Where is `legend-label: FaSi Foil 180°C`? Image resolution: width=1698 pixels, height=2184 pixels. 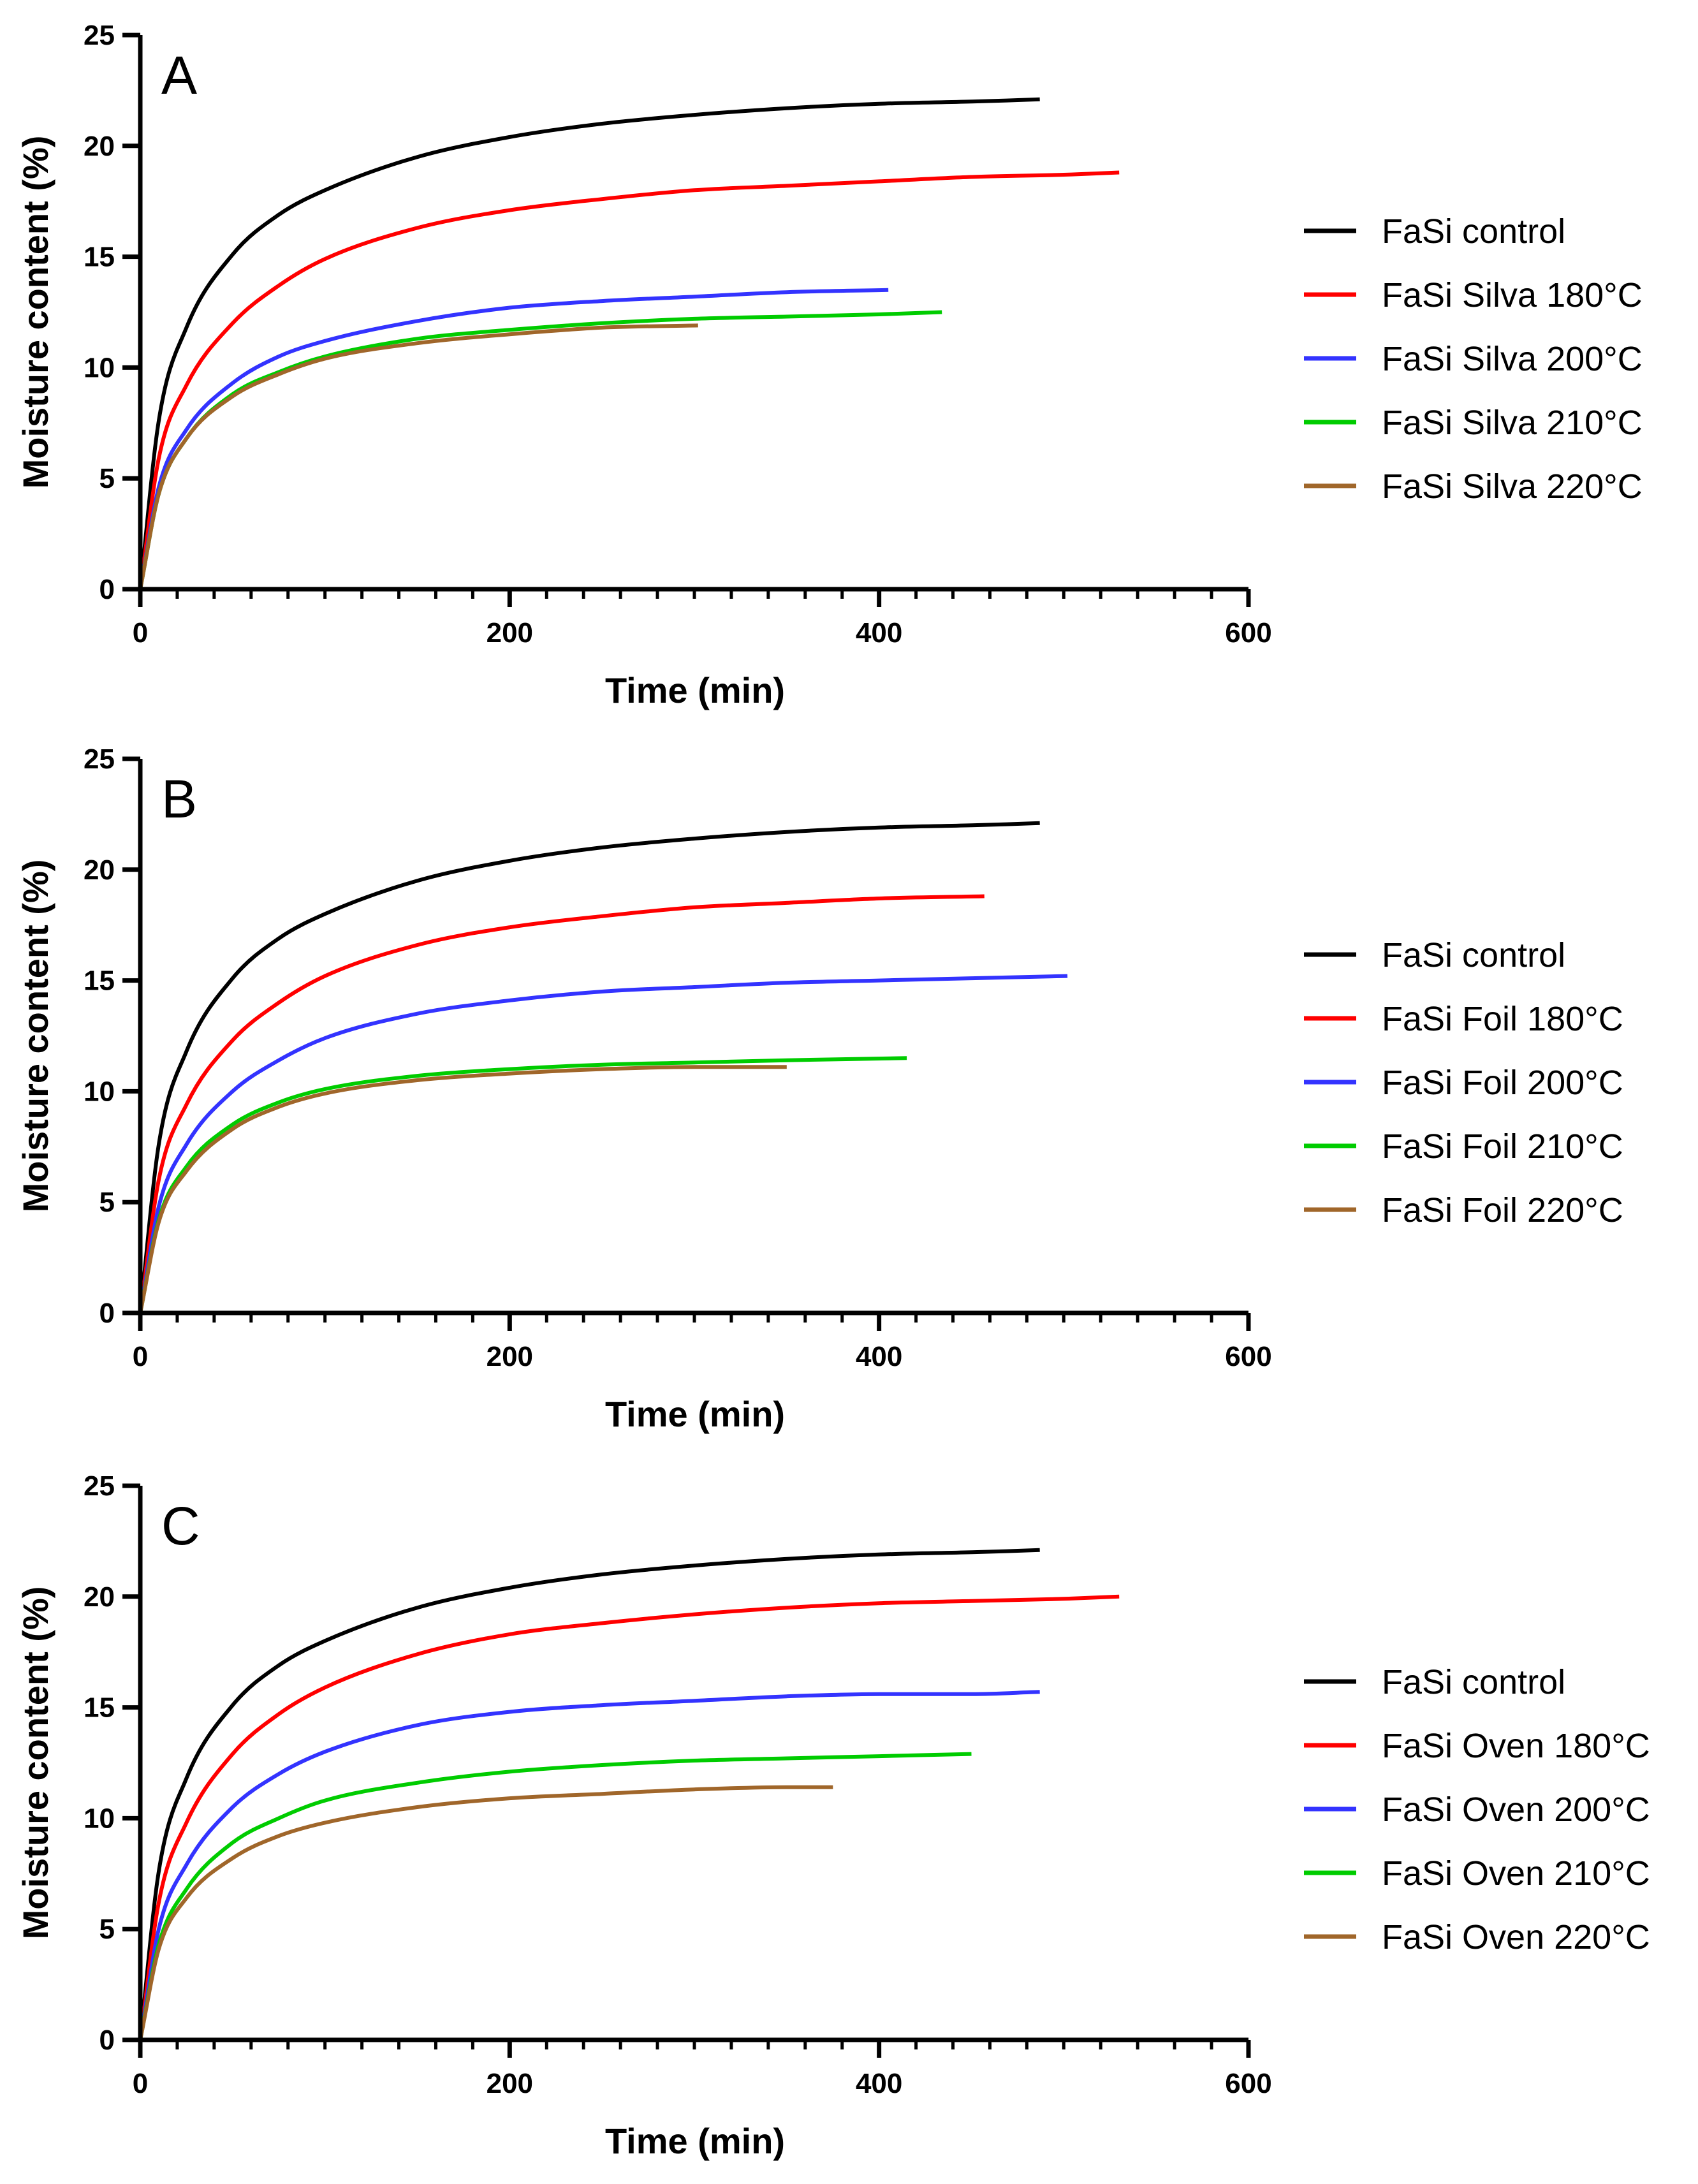
legend-label: FaSi Foil 180°C is located at coordinates (1502, 1019).